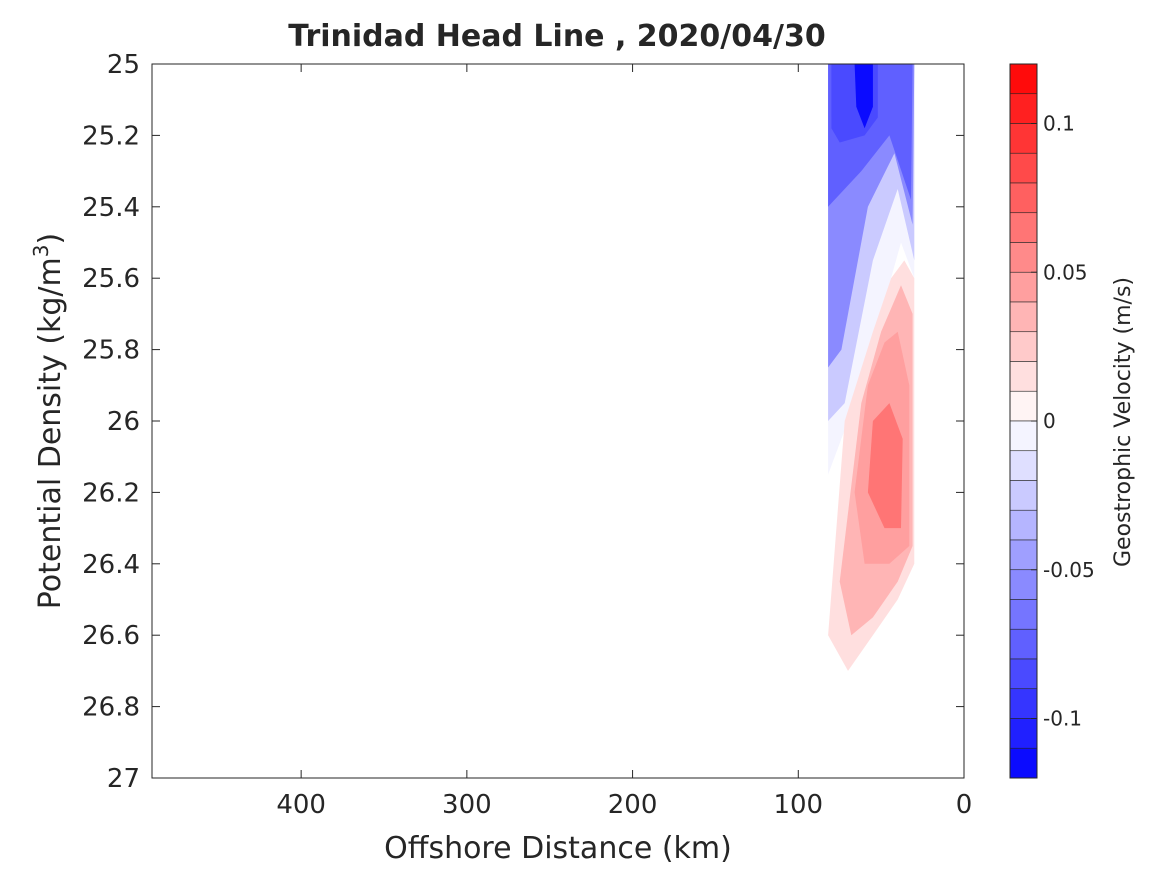 The image size is (1167, 875). I want to click on colorbar-swatches, so click(1023, 421).